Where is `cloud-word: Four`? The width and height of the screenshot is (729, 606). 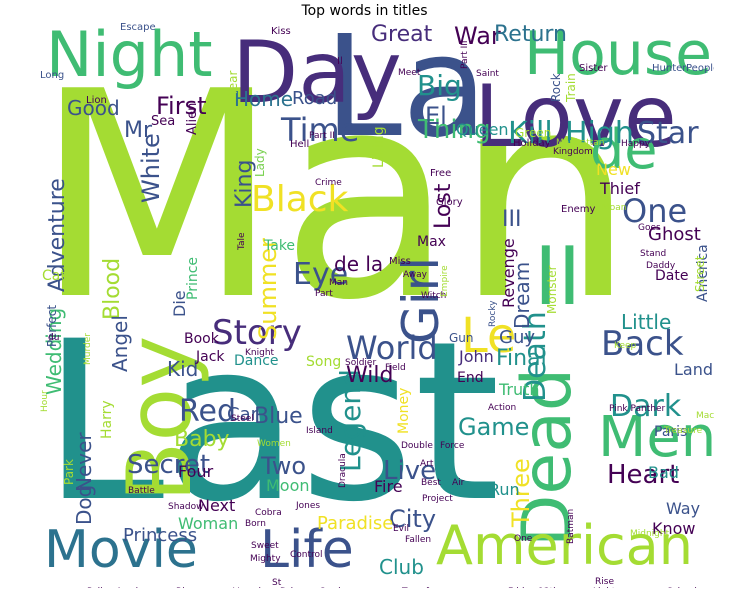
cloud-word: Four is located at coordinates (196, 471).